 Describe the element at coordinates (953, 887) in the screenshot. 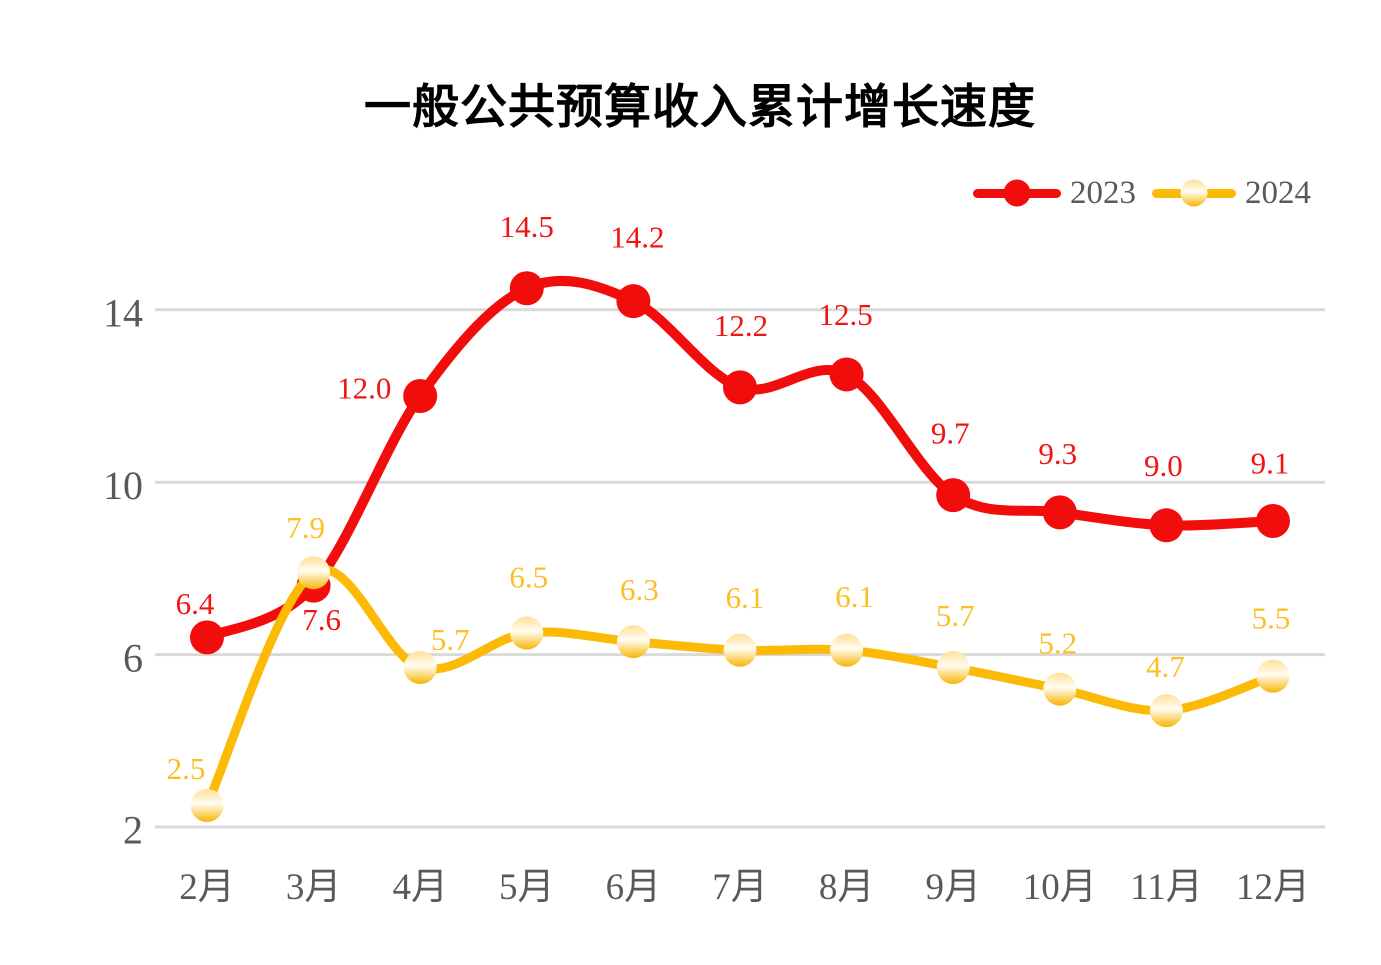

I see `x-tick-label: 9月` at that location.